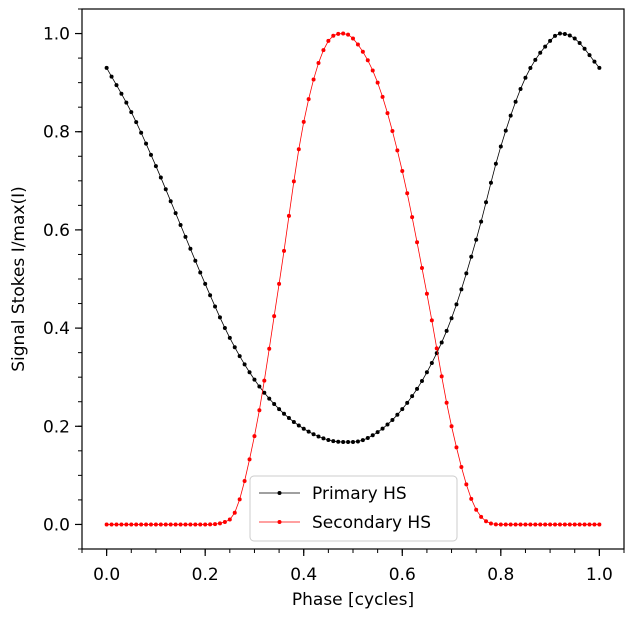 The width and height of the screenshot is (634, 618). Describe the element at coordinates (599, 575) in the screenshot. I see `x-tick-label: 1.0` at that location.